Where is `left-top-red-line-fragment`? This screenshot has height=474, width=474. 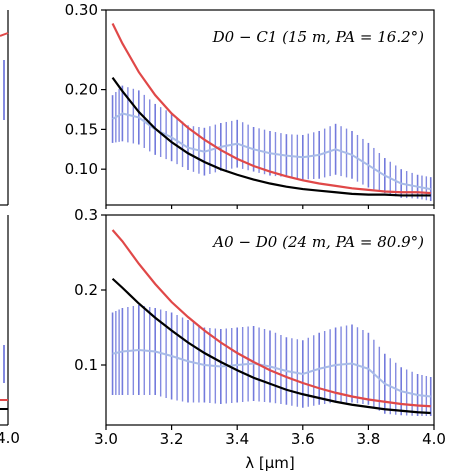
left-top-red-line-fragment is located at coordinates (4, 34).